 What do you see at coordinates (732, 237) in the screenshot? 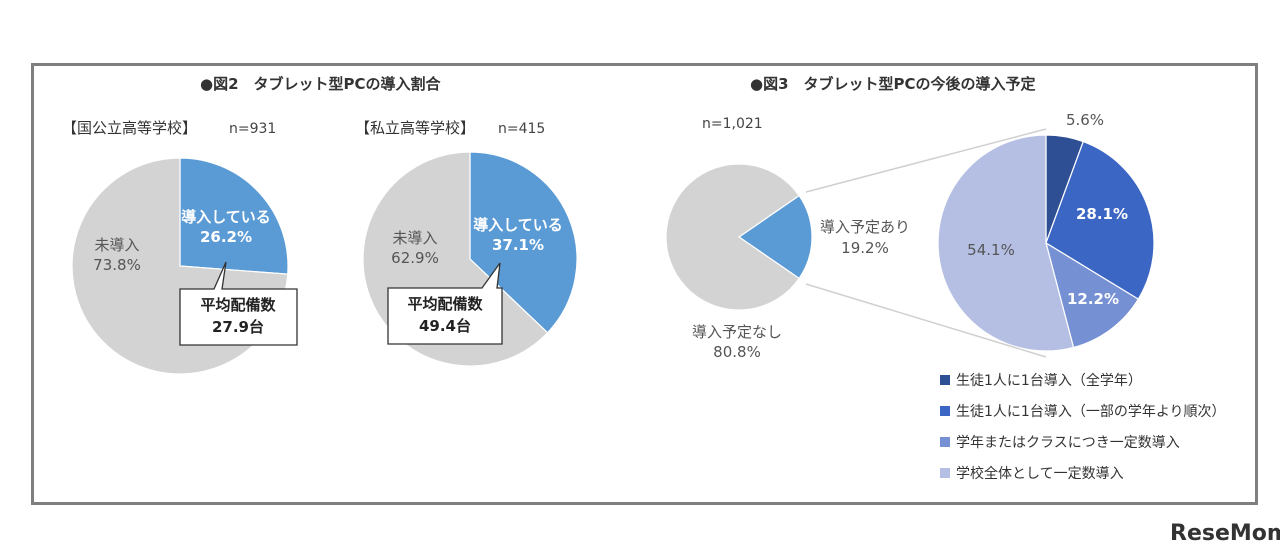
I see `slice-plan-no` at bounding box center [732, 237].